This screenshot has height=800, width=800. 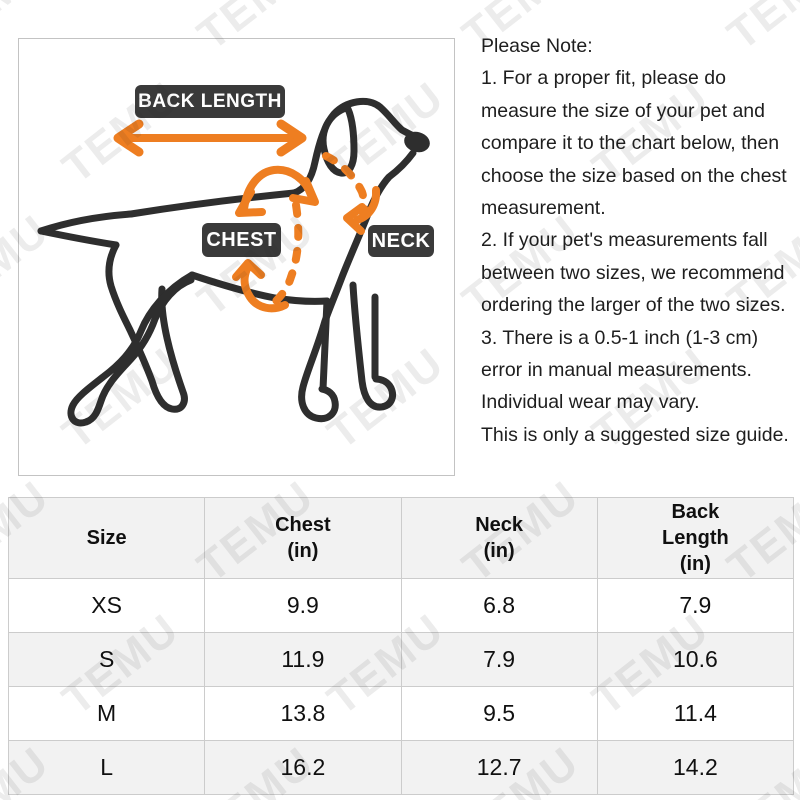 What do you see at coordinates (287, 253) in the screenshot?
I see `chest-girth-dashed` at bounding box center [287, 253].